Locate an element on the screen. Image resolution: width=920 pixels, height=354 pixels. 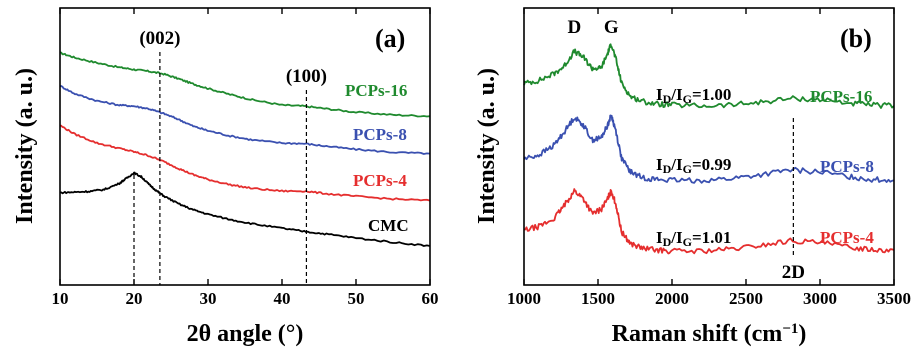
panel-a-x-axis-label: 2θ angle (°) is located at coordinates (245, 334).